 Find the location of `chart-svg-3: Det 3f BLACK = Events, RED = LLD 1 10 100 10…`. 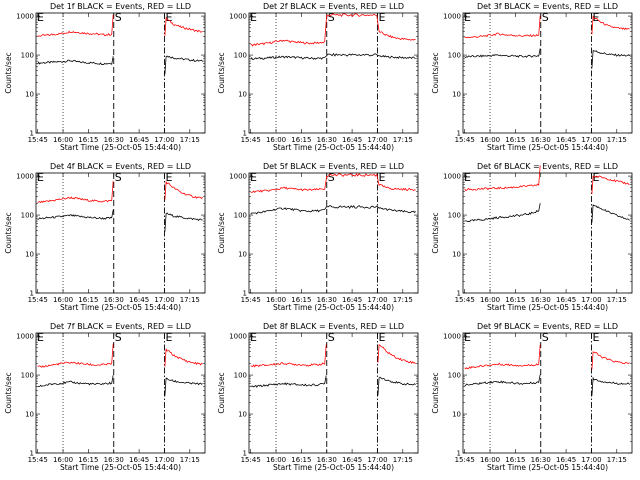

chart-svg-3: Det 3f BLACK = Events, RED = LLD 1 10 100 10… is located at coordinates (532, 77).